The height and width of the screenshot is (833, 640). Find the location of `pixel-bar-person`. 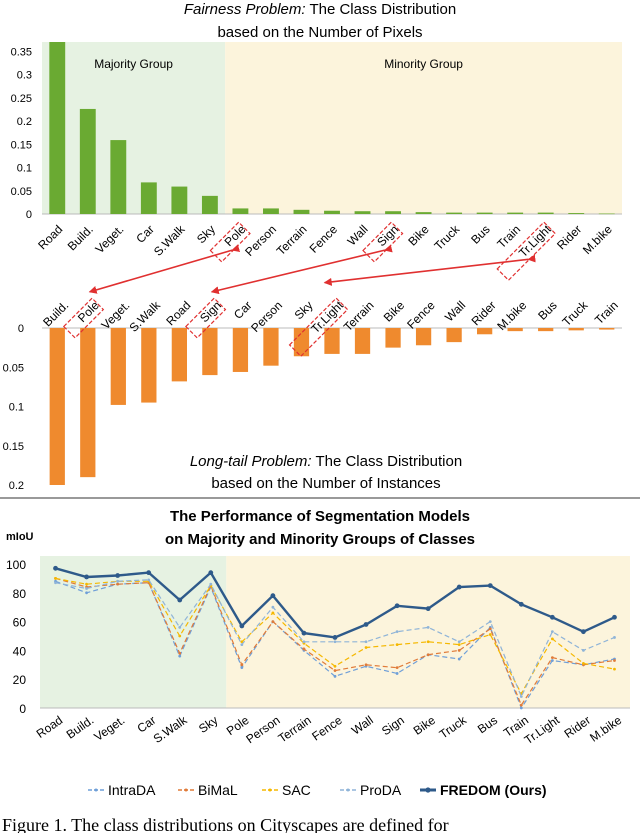

pixel-bar-person is located at coordinates (271, 211).